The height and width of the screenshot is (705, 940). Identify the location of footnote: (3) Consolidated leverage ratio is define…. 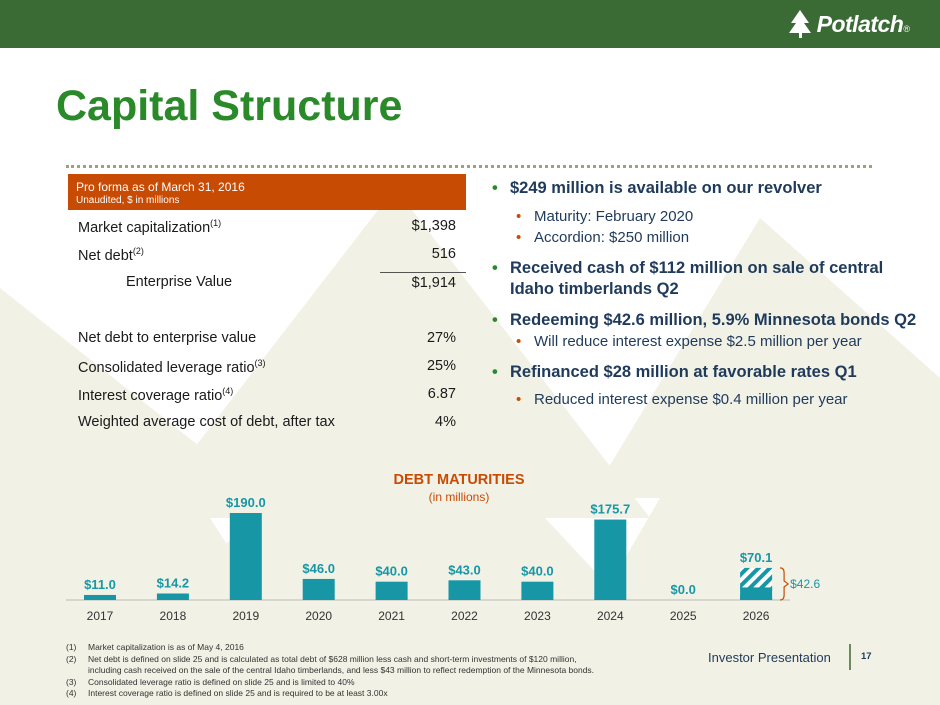
(210, 681).